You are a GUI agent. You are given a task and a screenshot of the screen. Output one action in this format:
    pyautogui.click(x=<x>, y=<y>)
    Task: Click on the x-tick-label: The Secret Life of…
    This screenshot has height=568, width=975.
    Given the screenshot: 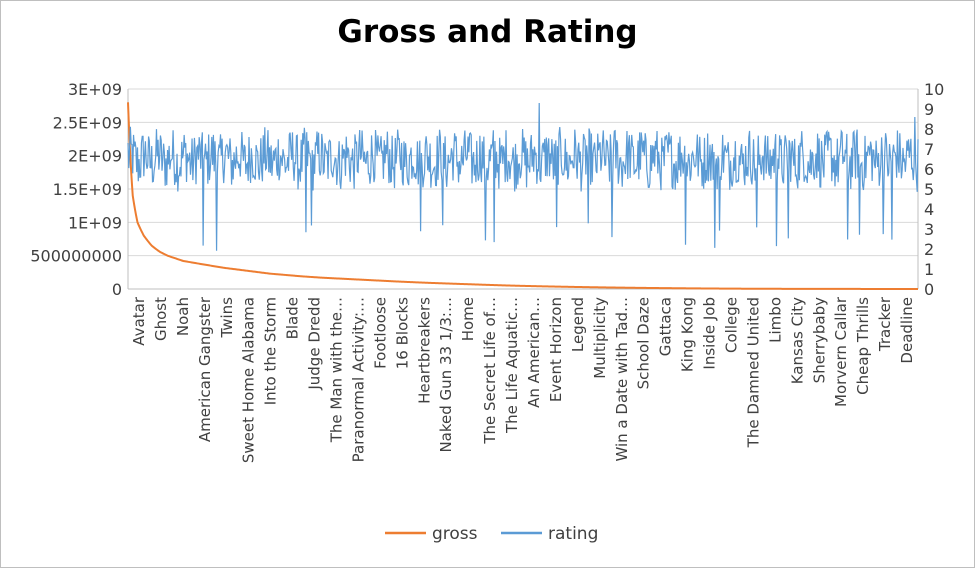 What is the action you would take?
    pyautogui.click(x=490, y=371)
    